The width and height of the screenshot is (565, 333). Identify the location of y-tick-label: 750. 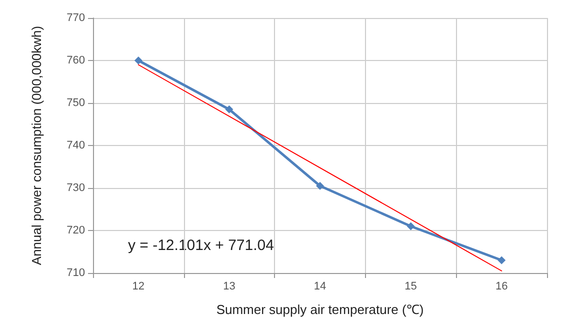
(75, 103).